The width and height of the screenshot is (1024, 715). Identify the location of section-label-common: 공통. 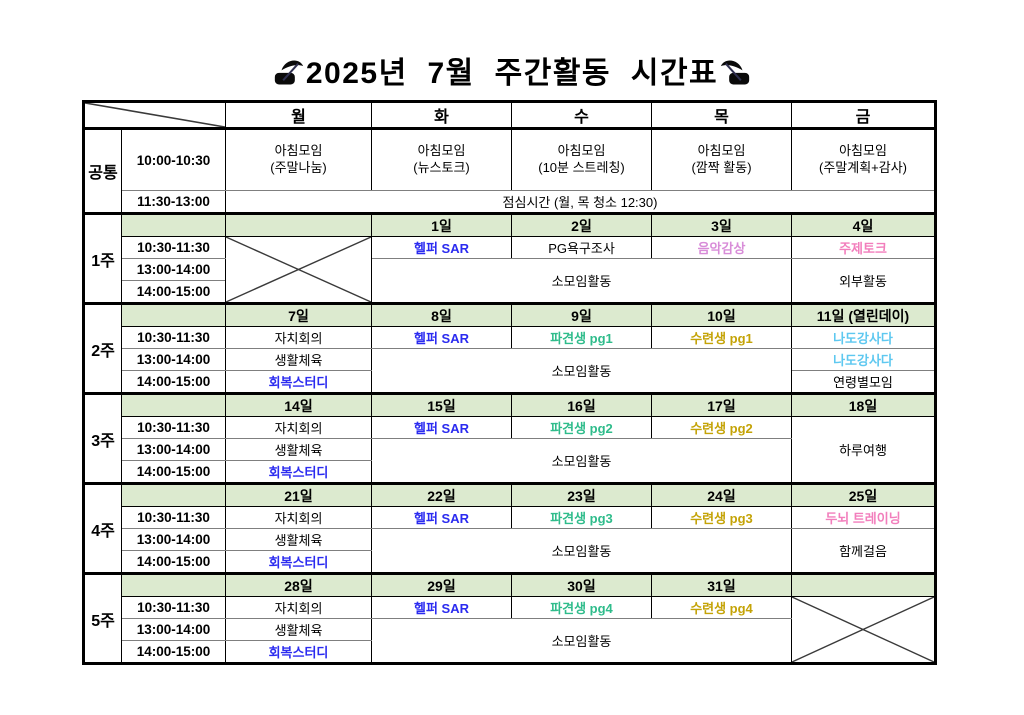
(102, 171).